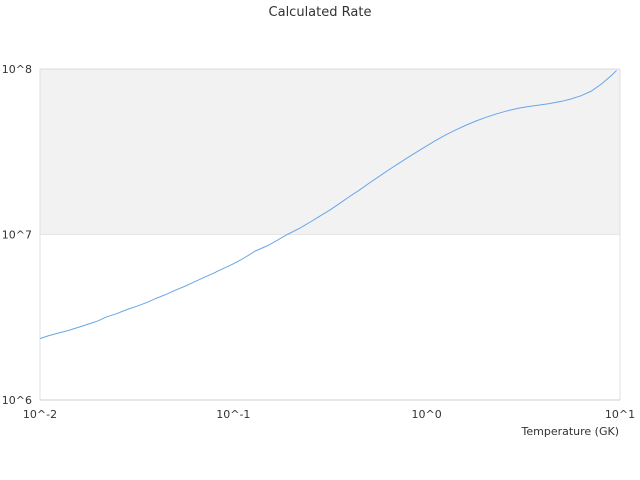 The height and width of the screenshot is (480, 640). Describe the element at coordinates (17, 235) in the screenshot. I see `y-tick-label: 10^7` at that location.